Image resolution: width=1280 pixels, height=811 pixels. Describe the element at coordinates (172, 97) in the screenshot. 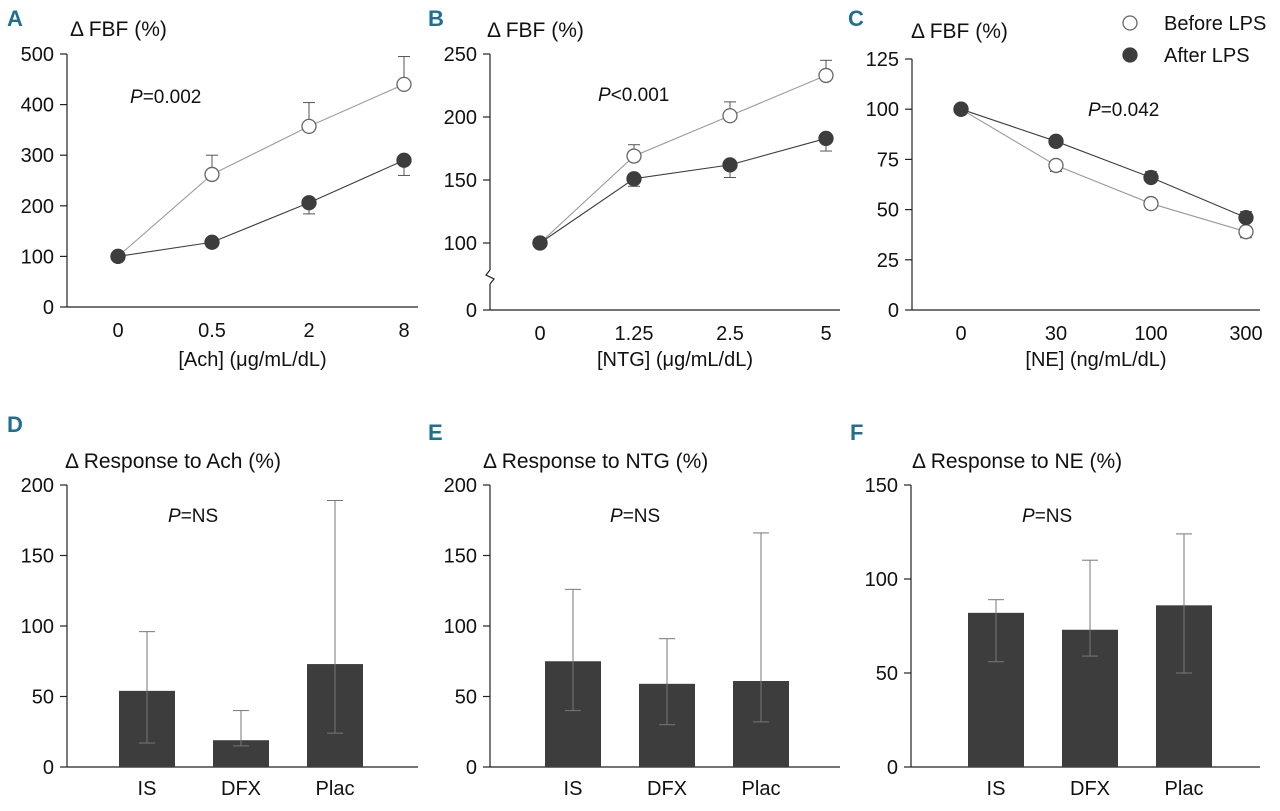

I see `p-value-text: =0.002` at that location.